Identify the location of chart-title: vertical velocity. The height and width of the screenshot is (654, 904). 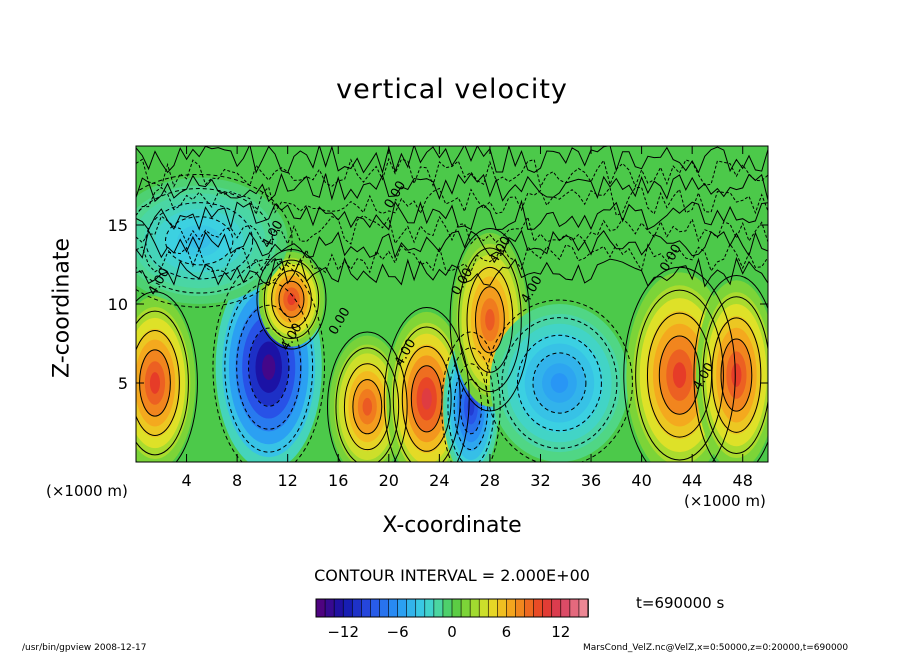
(452, 89).